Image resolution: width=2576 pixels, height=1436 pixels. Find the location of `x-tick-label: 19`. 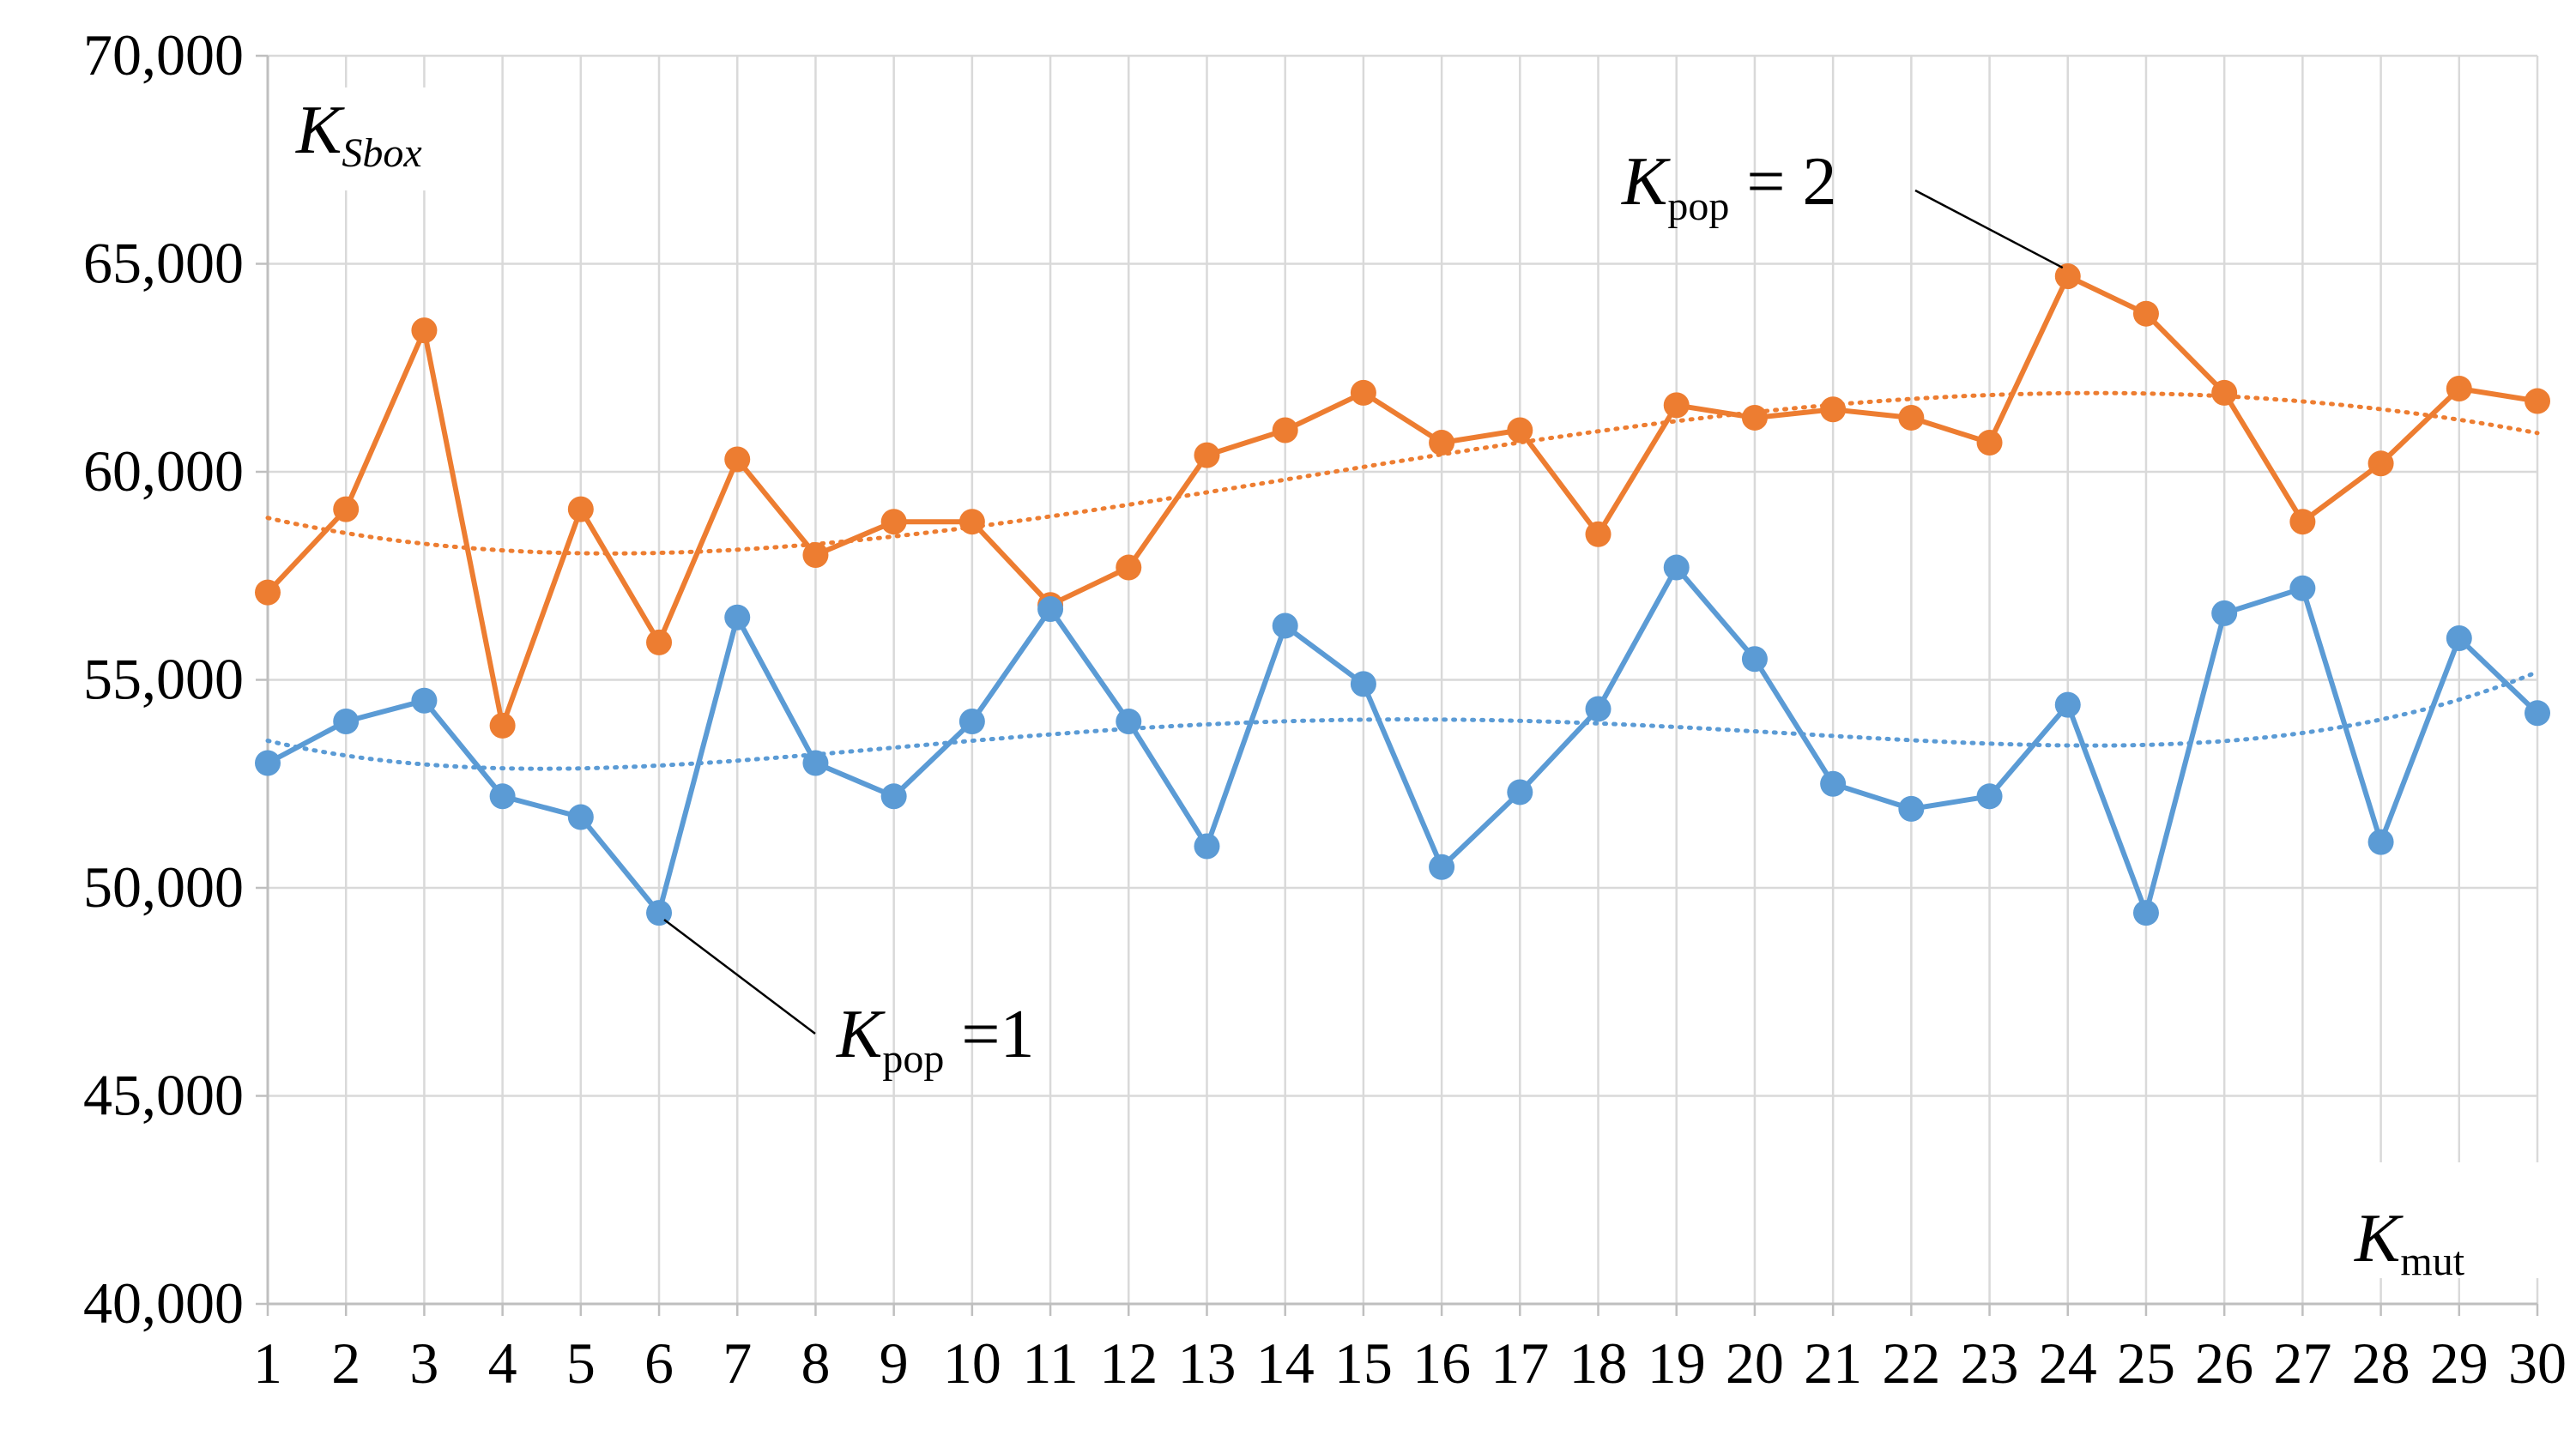

x-tick-label: 19 is located at coordinates (1677, 1363).